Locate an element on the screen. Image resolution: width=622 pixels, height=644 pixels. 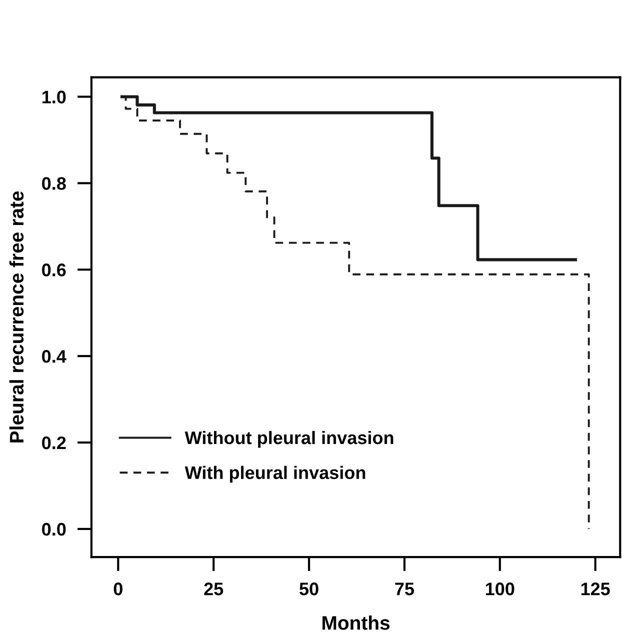
x-tick-label: 50 is located at coordinates (309, 589).